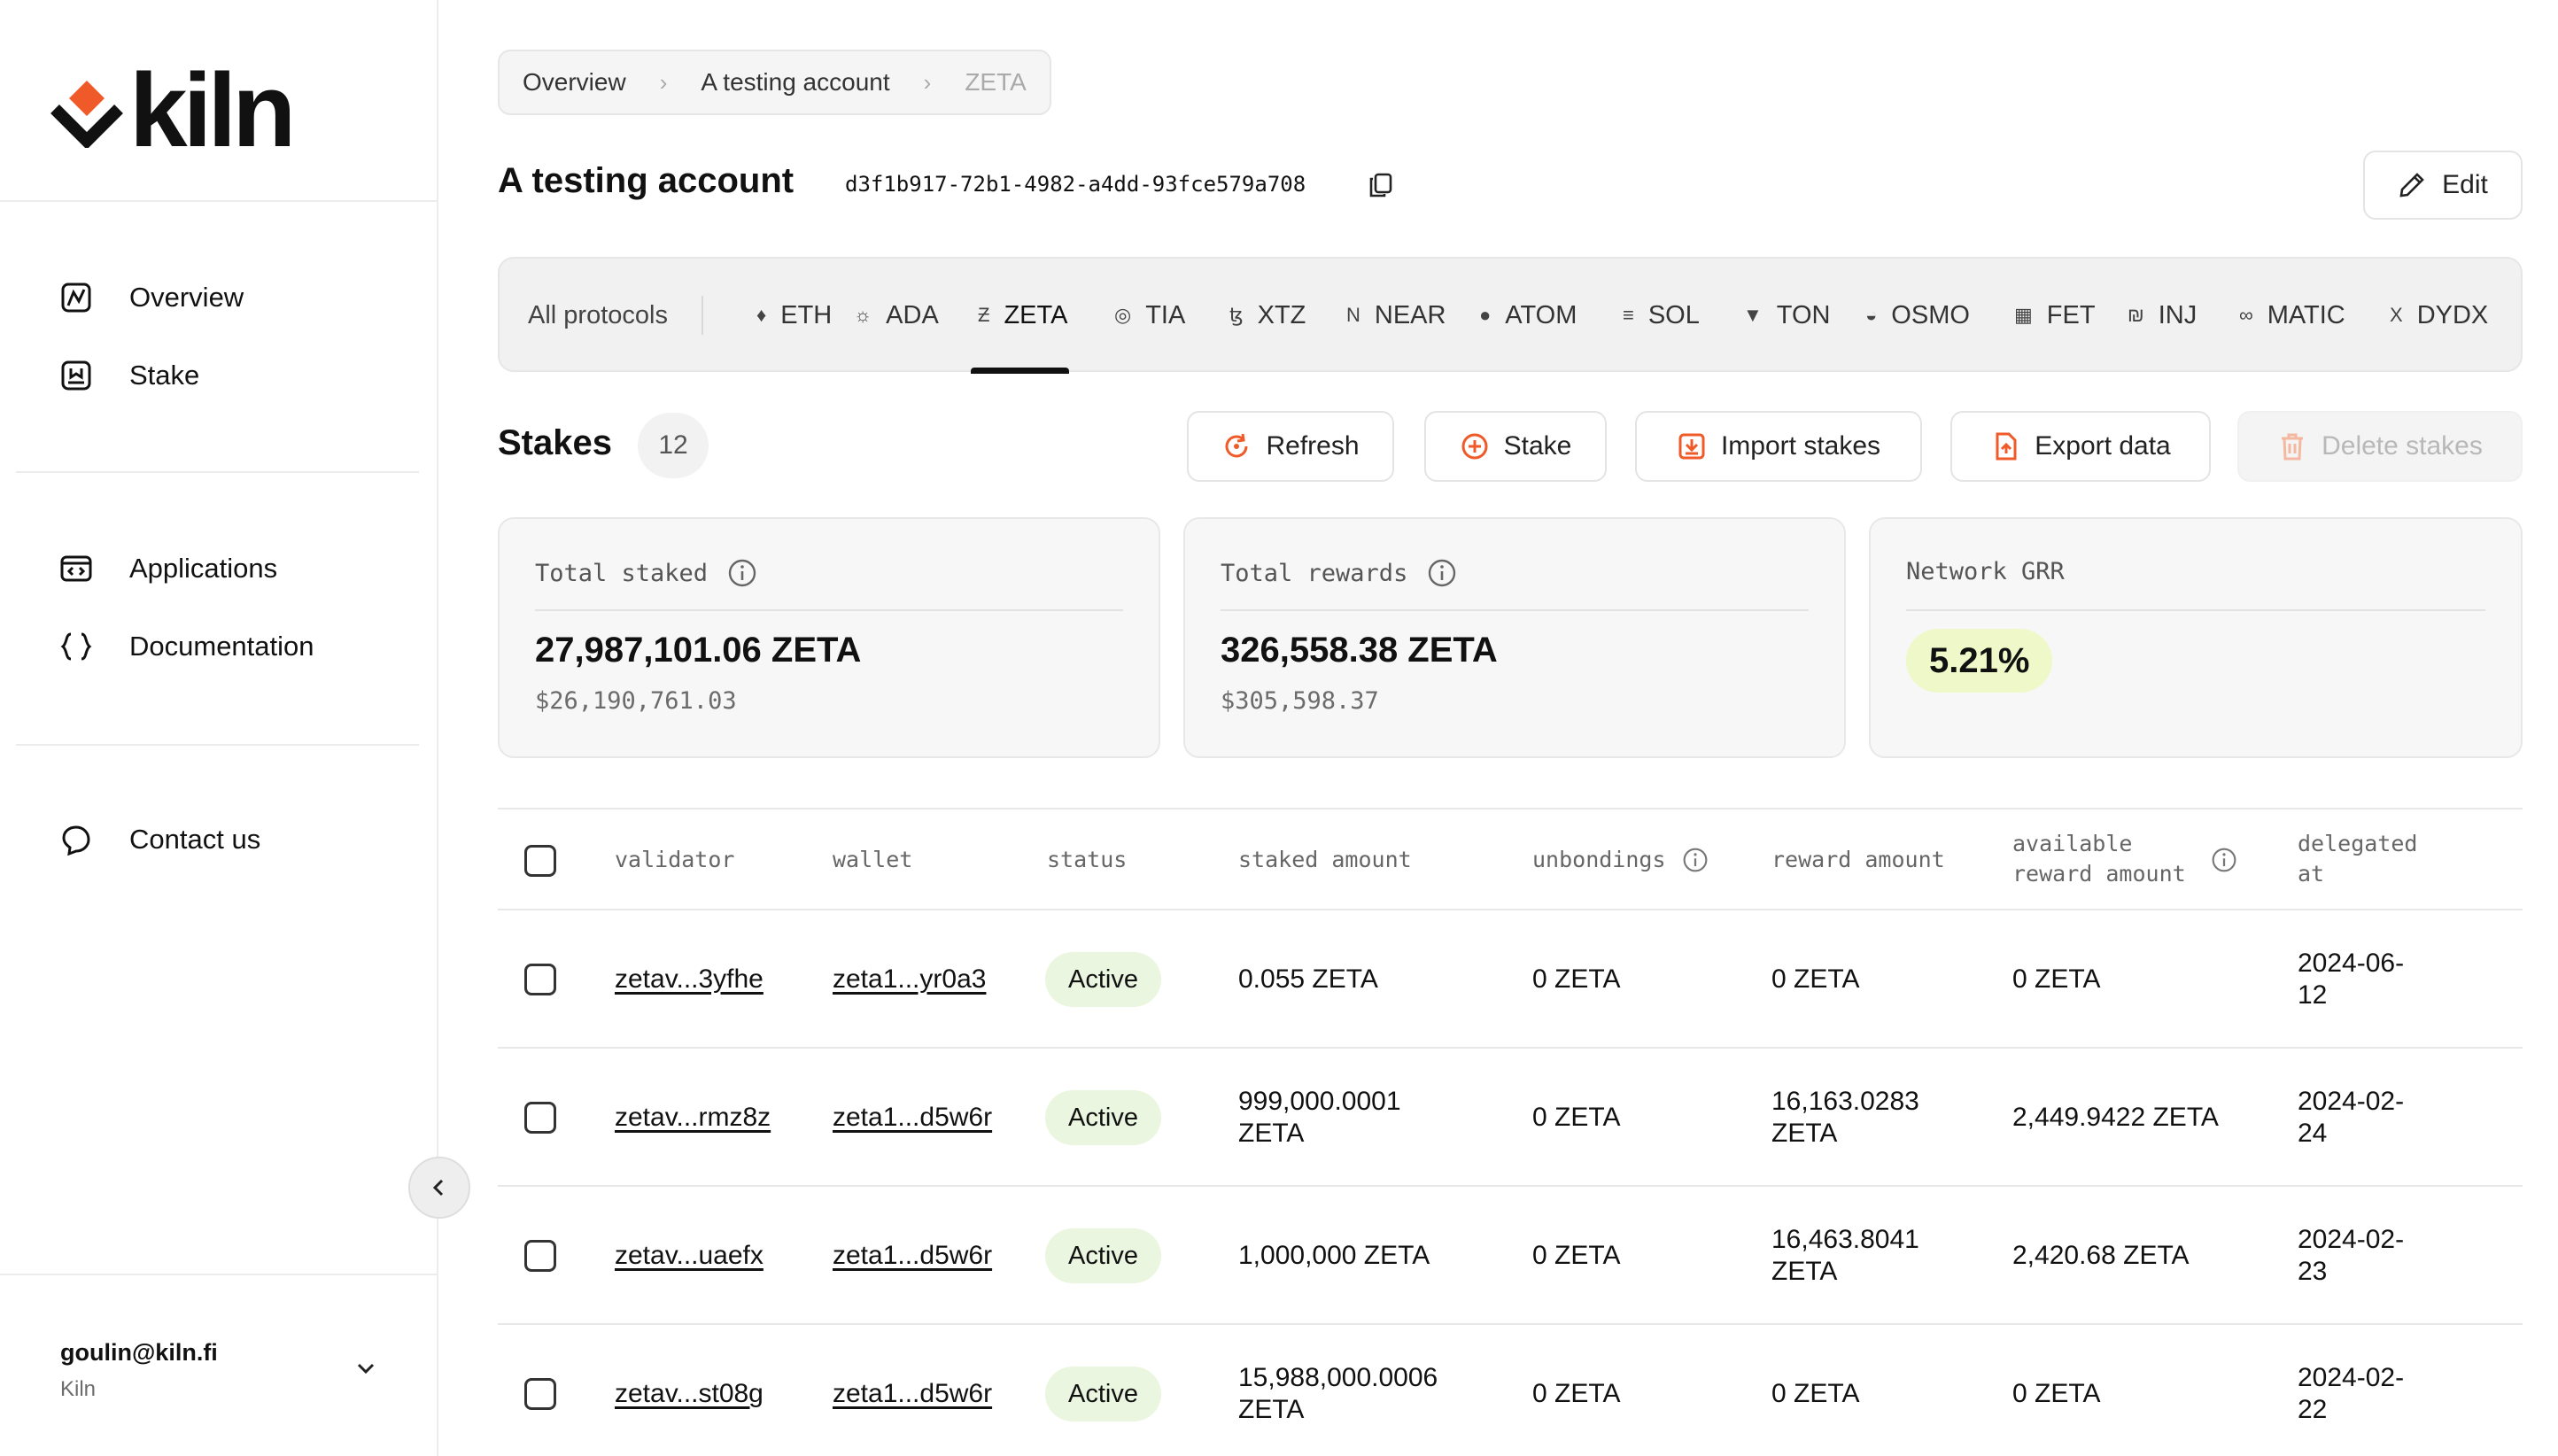 The height and width of the screenshot is (1456, 2558). Describe the element at coordinates (598, 314) in the screenshot. I see `tab-all-protocols: All protocols` at that location.